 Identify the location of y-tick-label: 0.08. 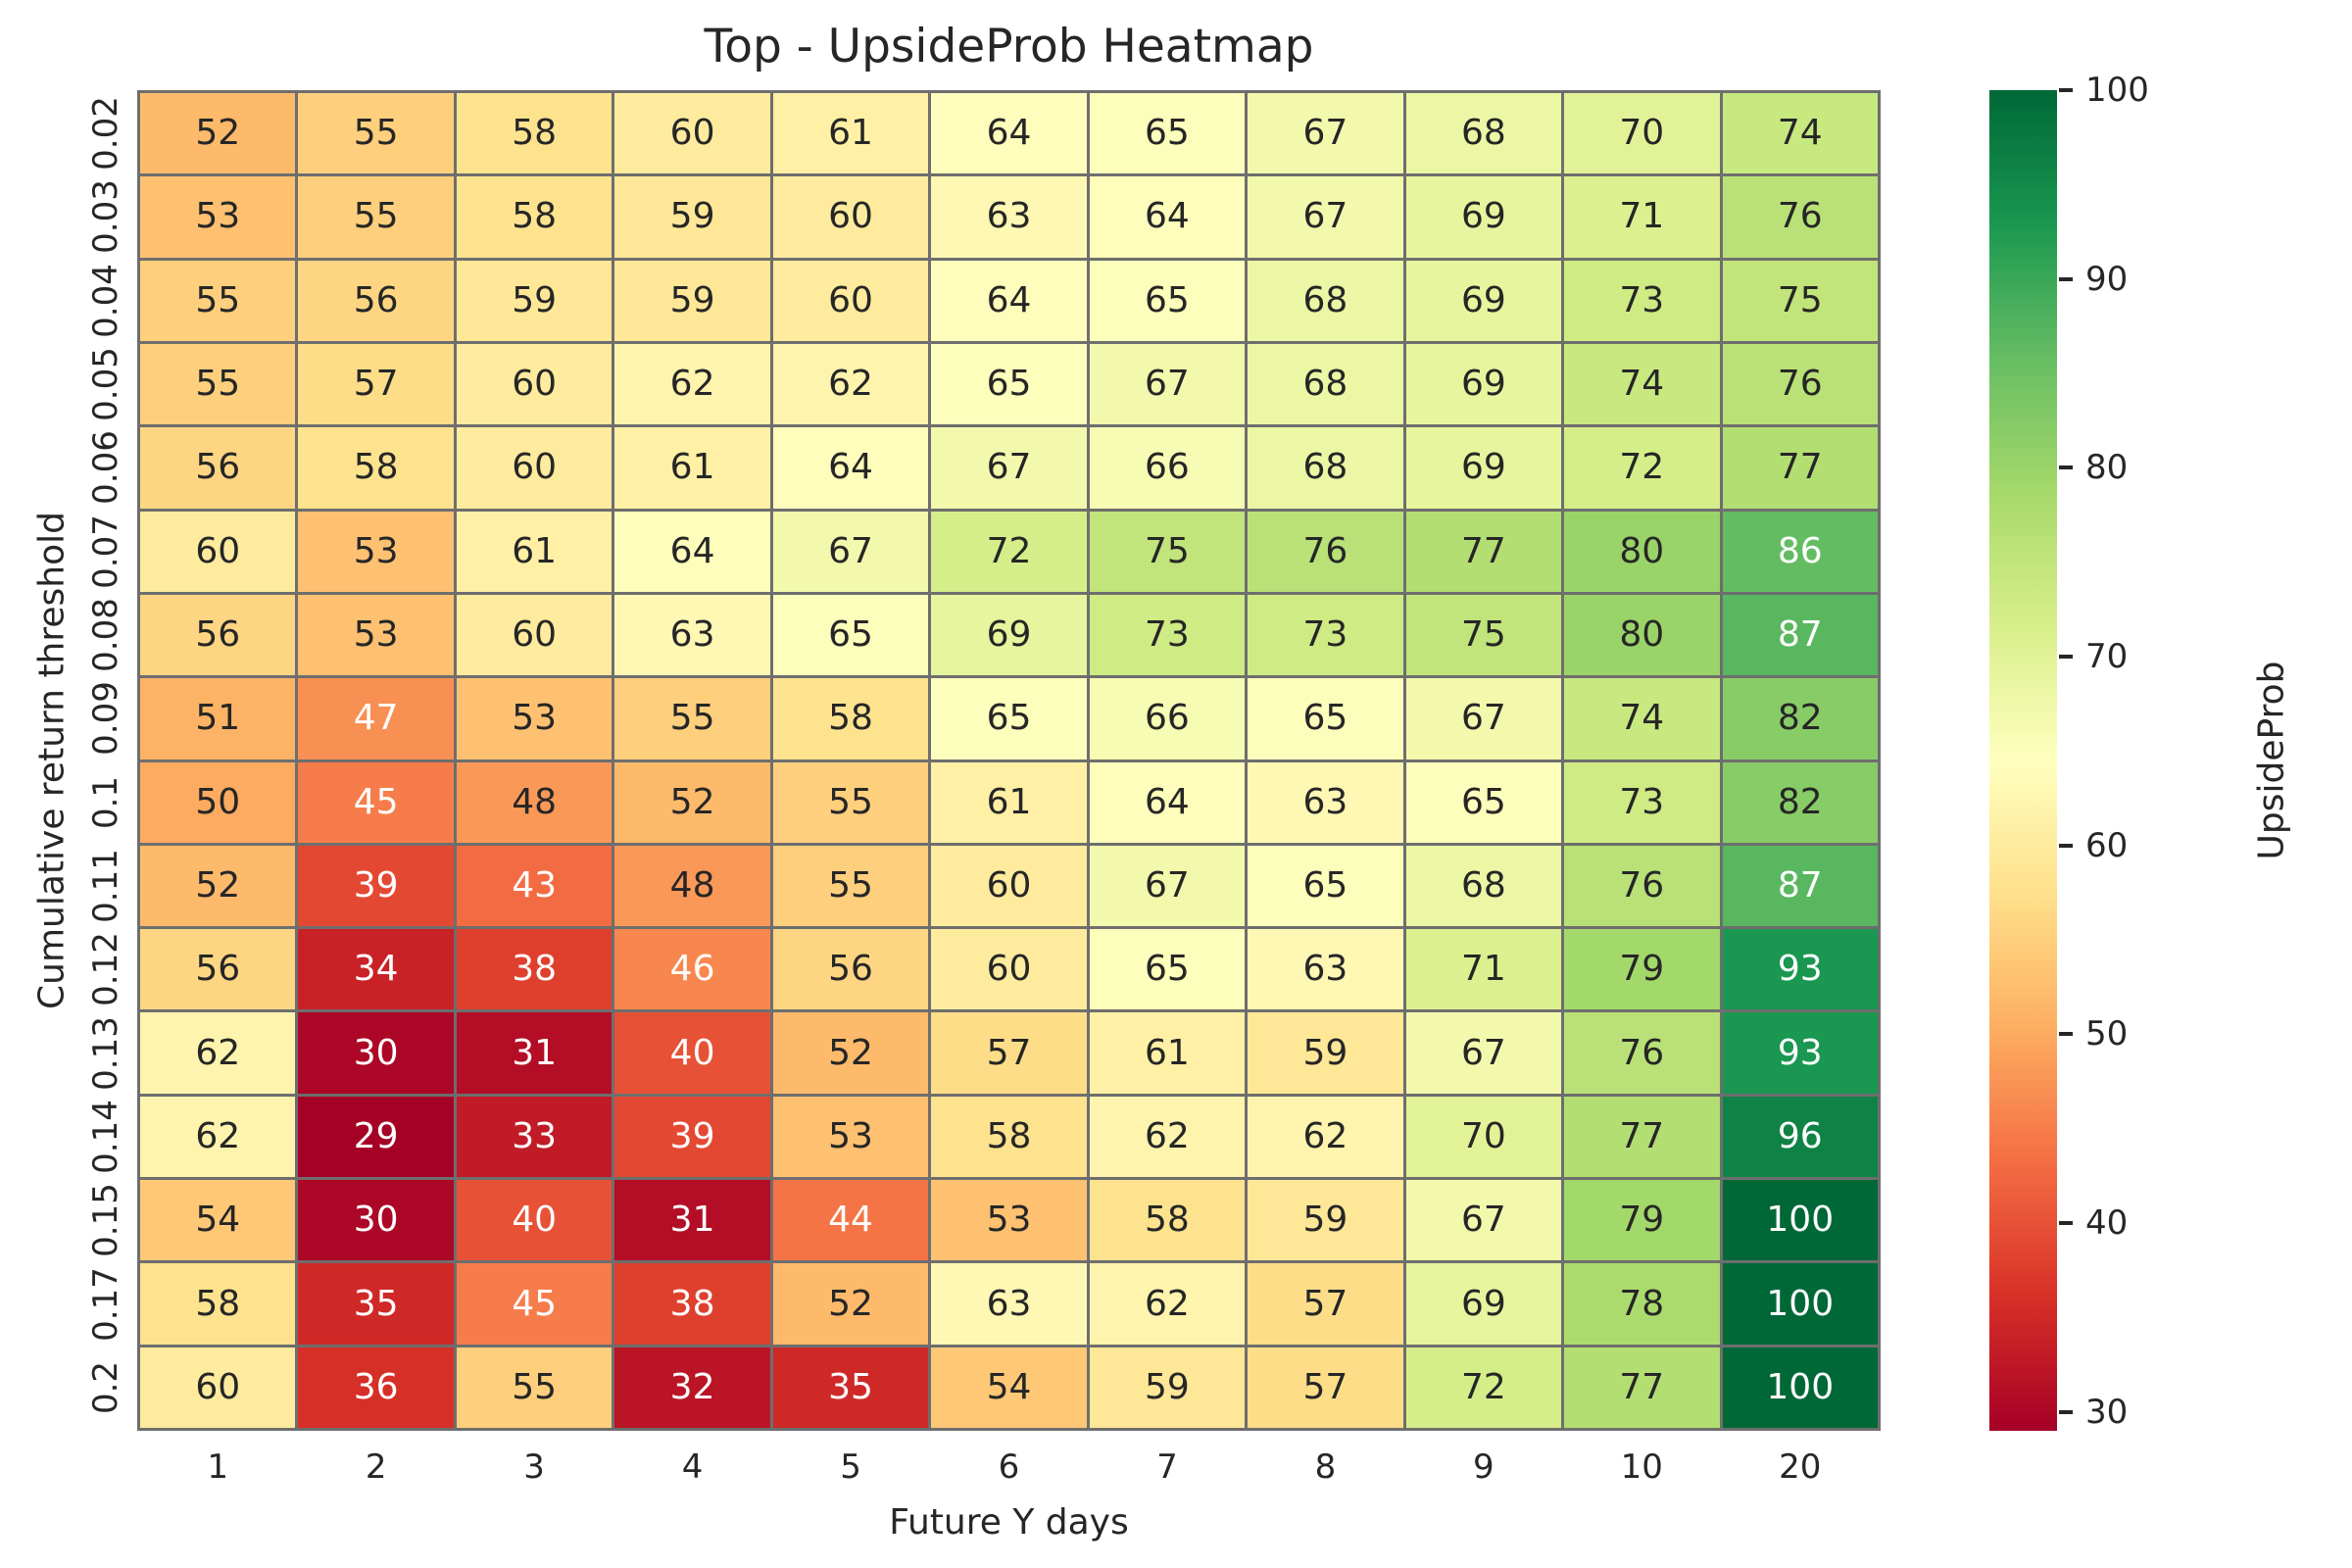
(105, 635).